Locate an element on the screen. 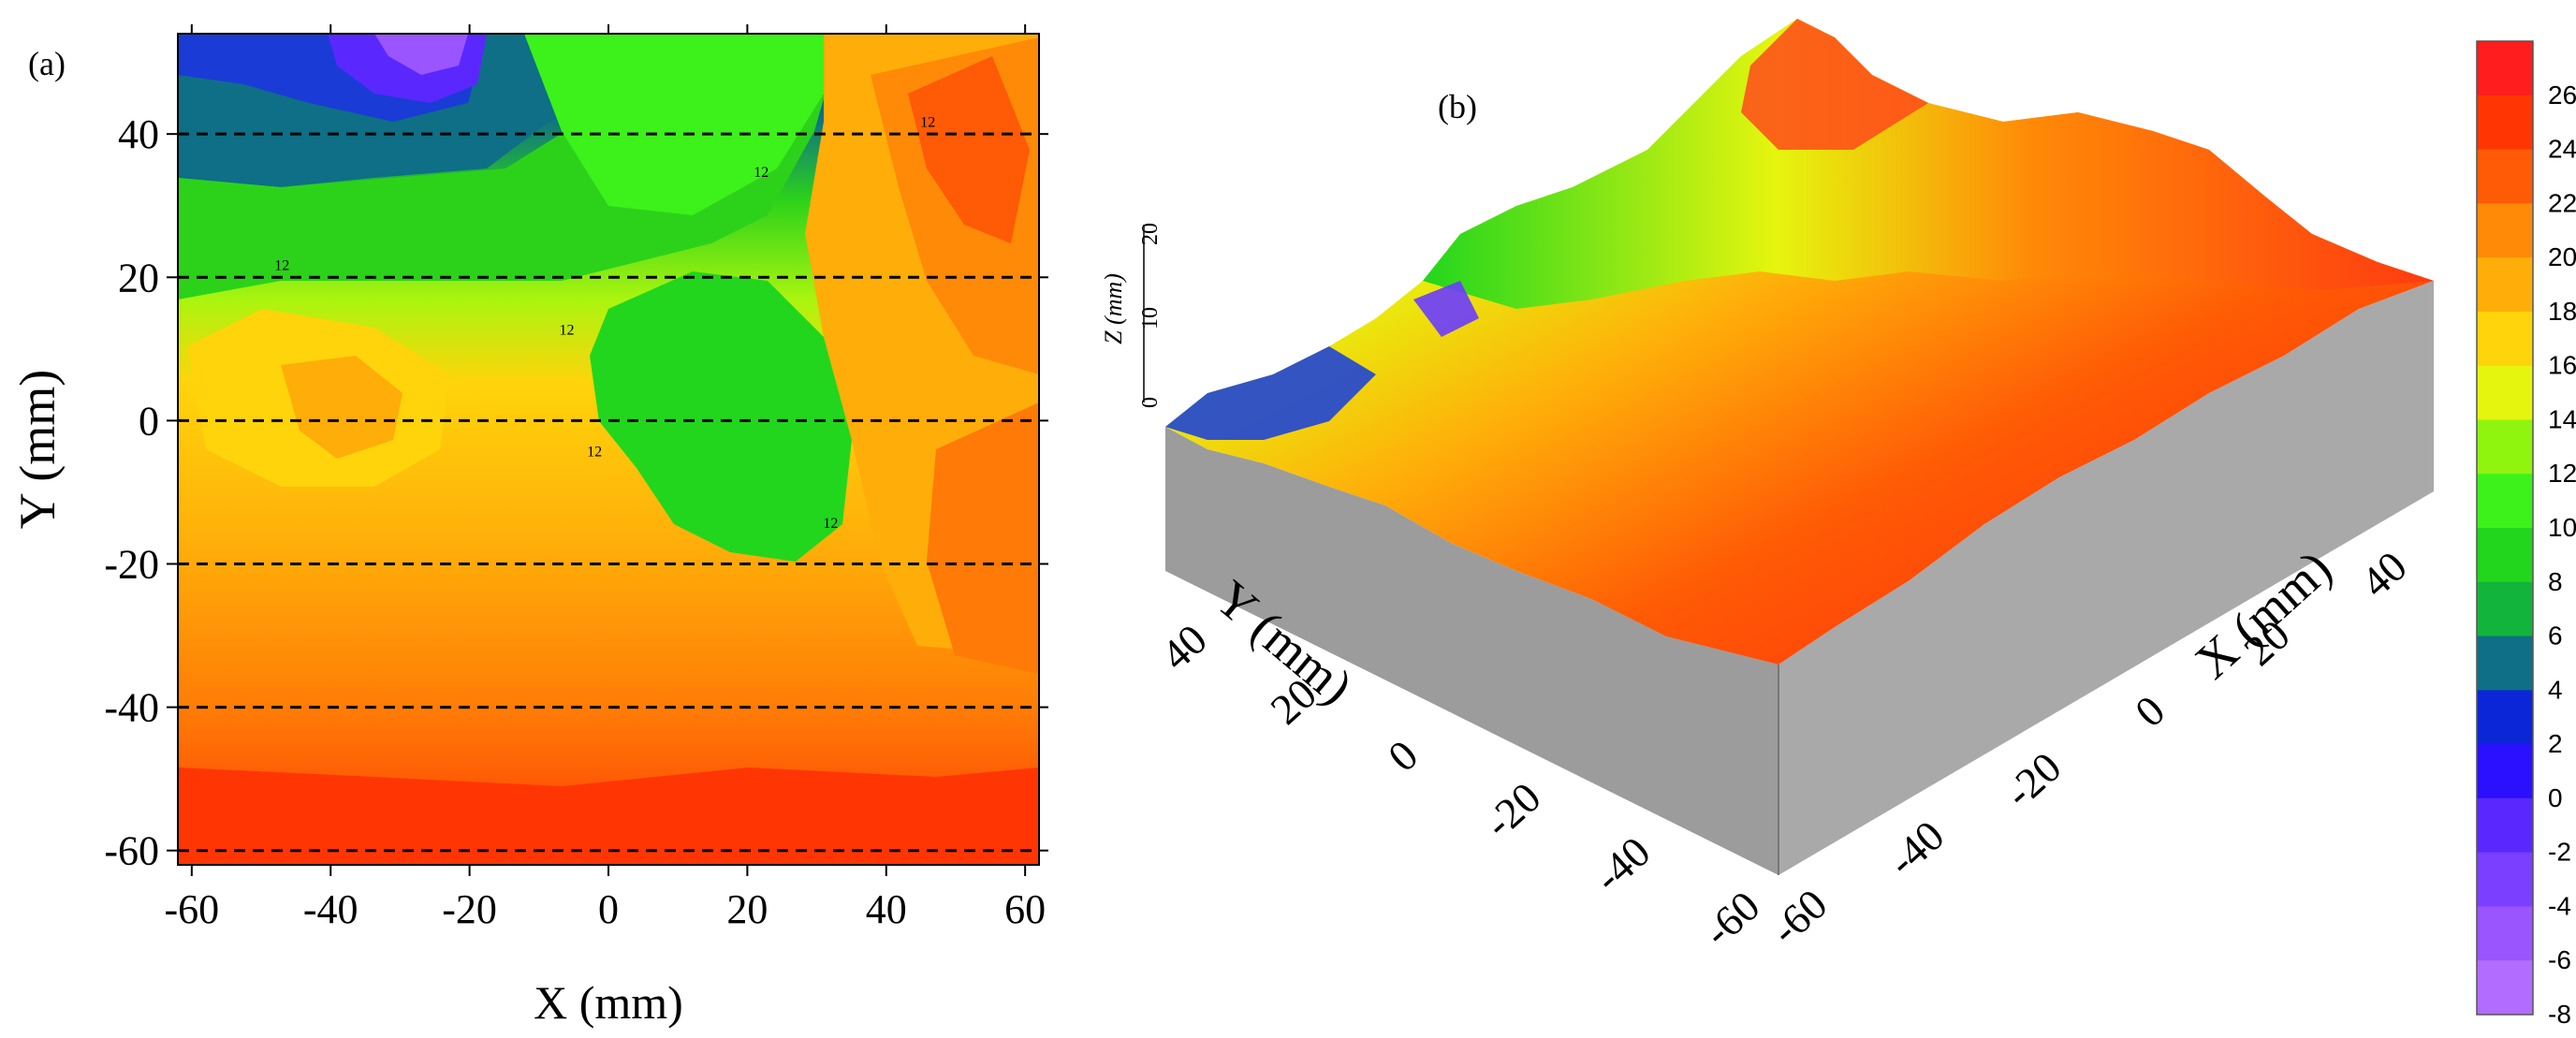 This screenshot has height=1038, width=2576. x-tick-label: 0 is located at coordinates (608, 909).